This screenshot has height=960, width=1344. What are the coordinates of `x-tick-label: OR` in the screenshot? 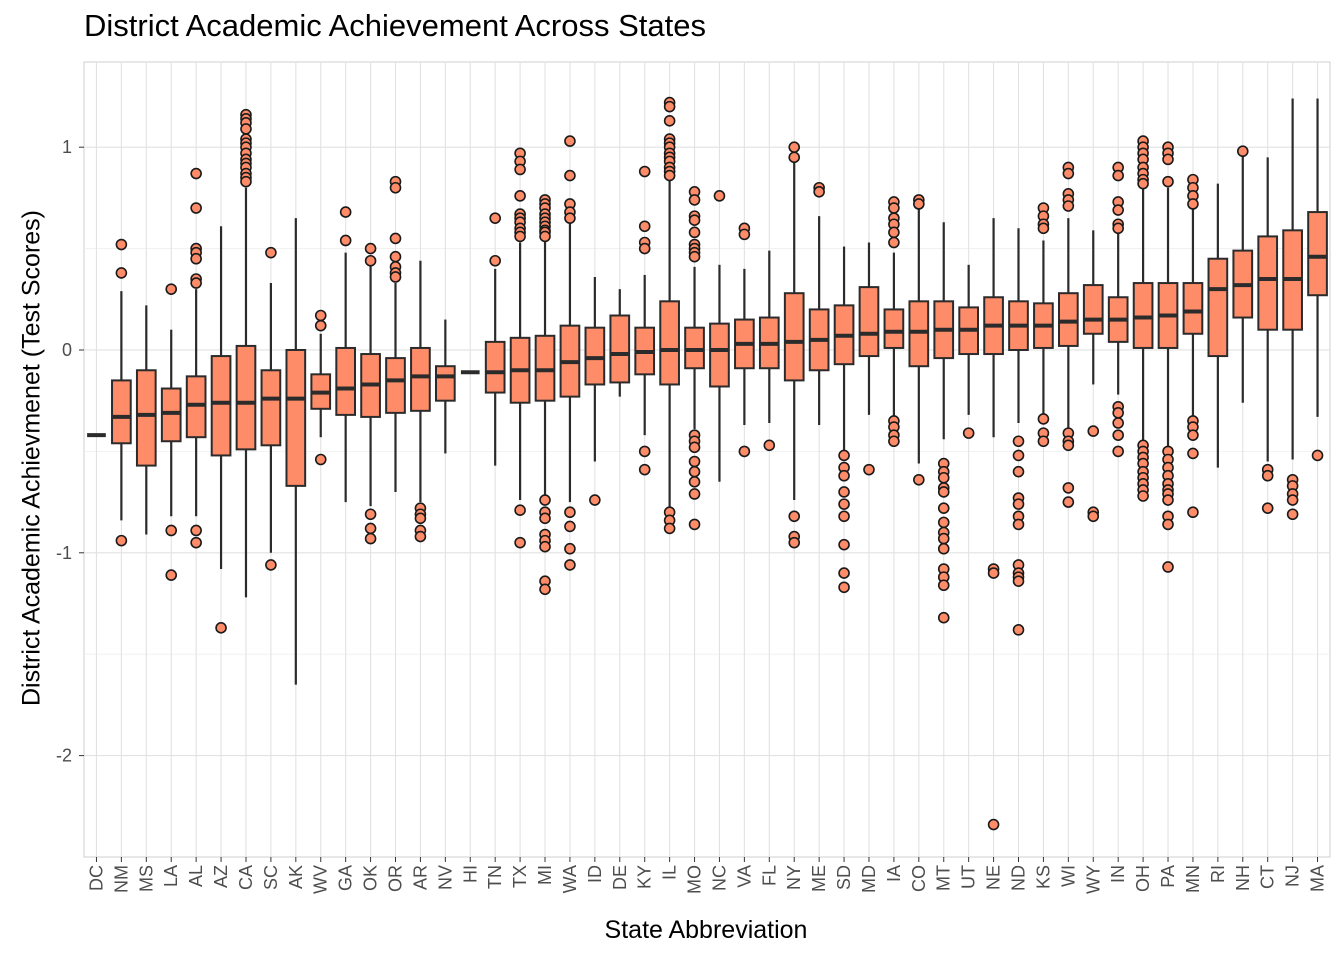 It's located at (396, 878).